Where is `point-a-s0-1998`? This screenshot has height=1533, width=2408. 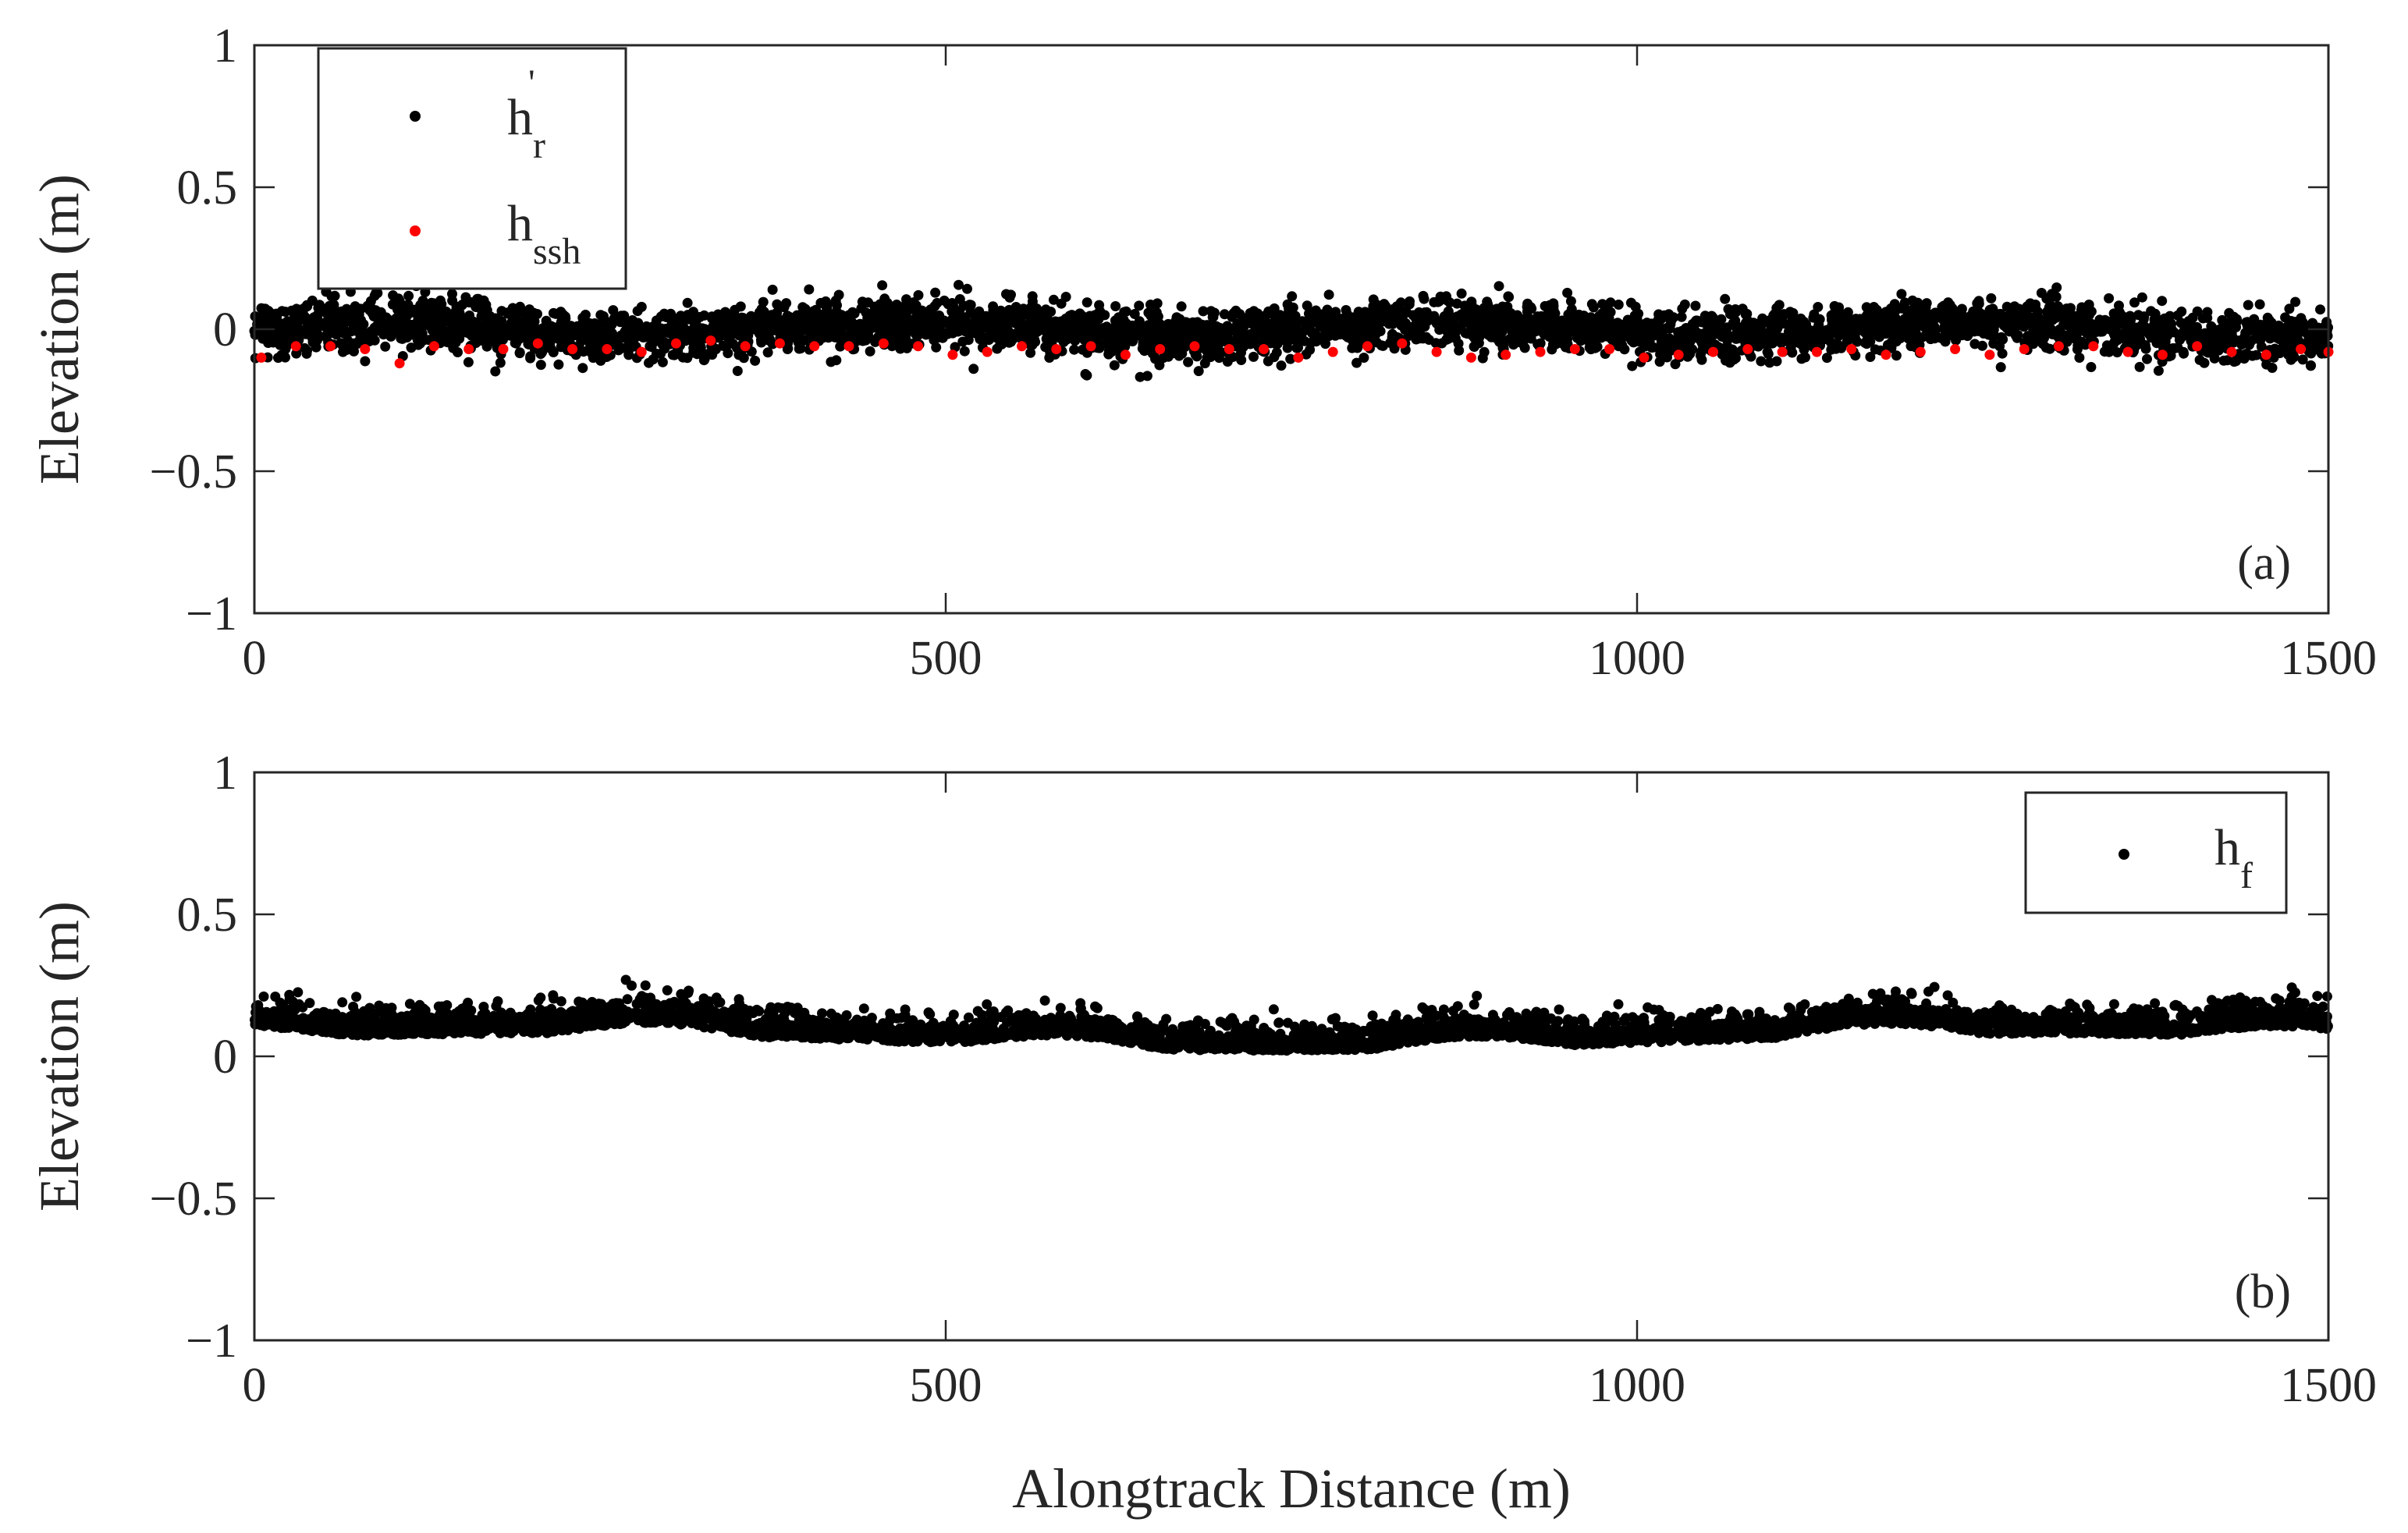
point-a-s0-1998 is located at coordinates (737, 371).